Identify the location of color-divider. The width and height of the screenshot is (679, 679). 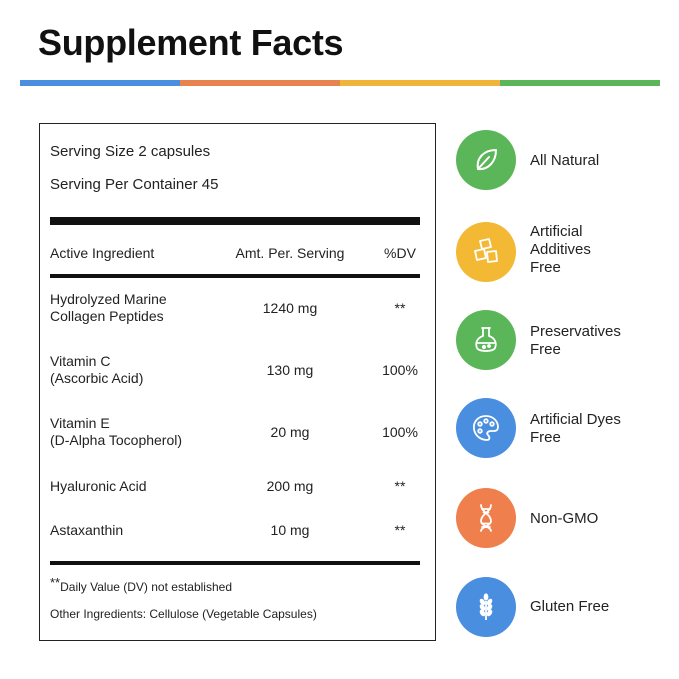
(340, 83).